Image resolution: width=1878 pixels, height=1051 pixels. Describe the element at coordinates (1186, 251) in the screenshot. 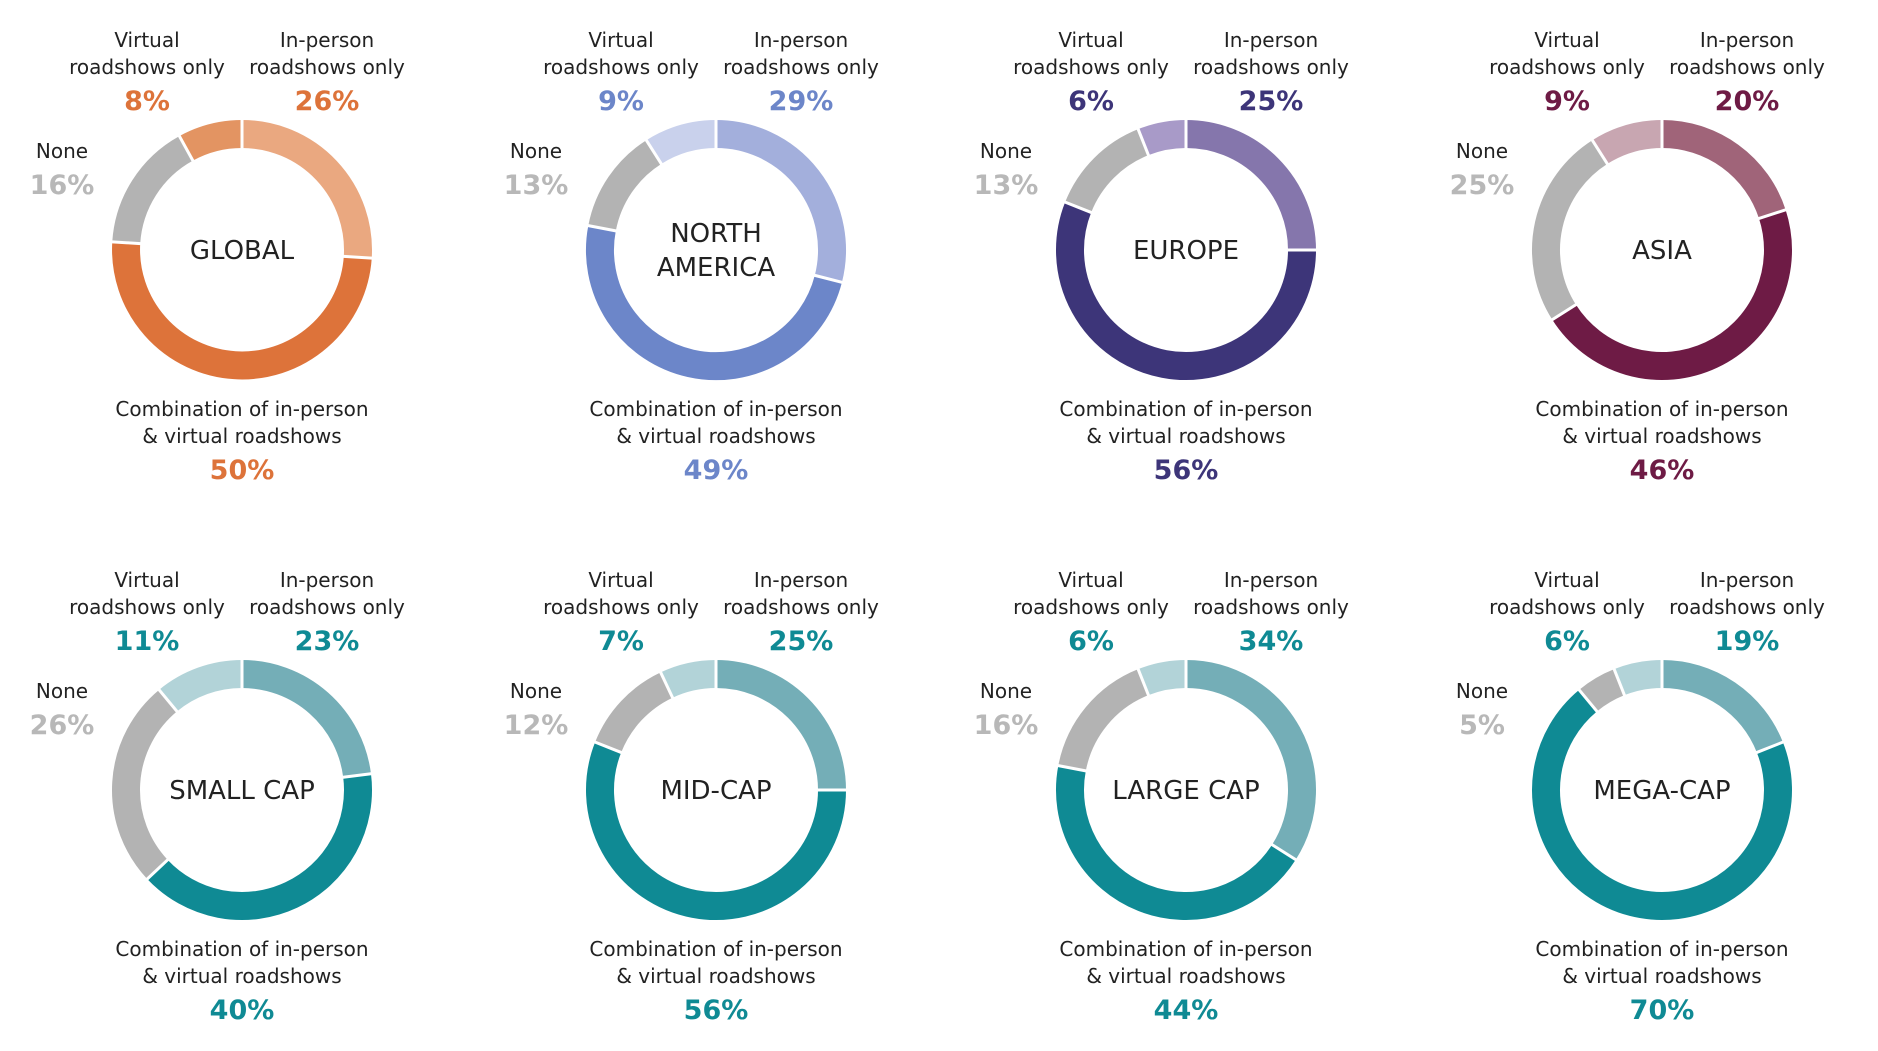

I see `donut-center-title: EUROPE` at that location.